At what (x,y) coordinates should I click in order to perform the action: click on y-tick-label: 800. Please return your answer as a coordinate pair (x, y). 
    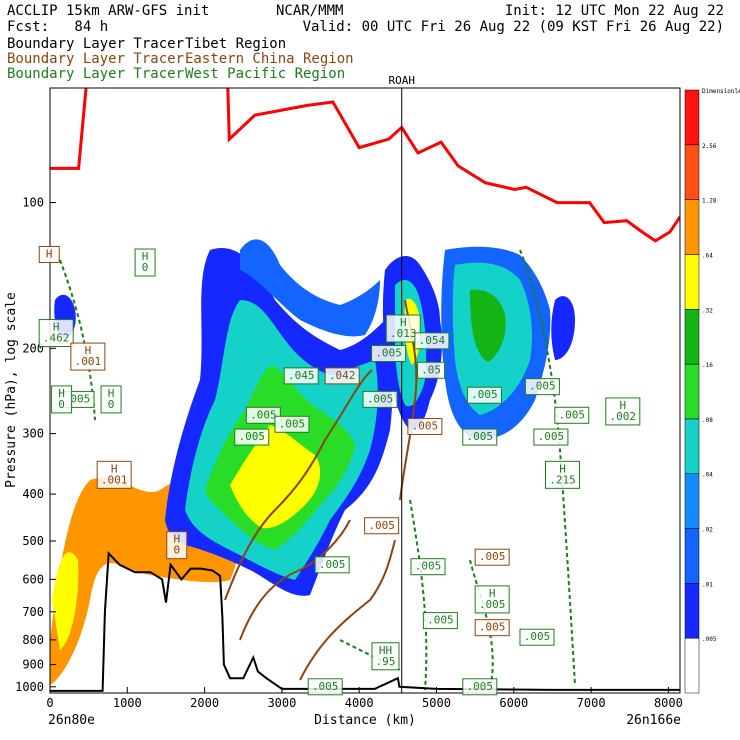
    Looking at the image, I should click on (33, 640).